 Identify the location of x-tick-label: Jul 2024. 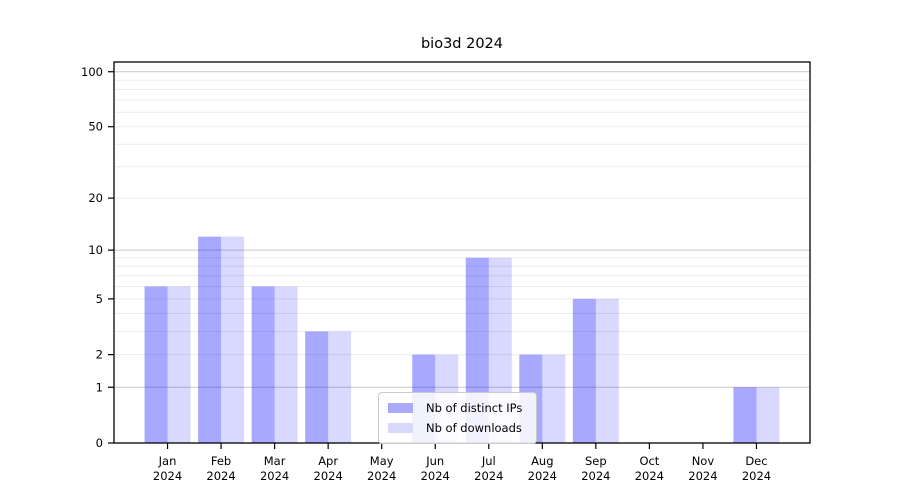
(488, 468).